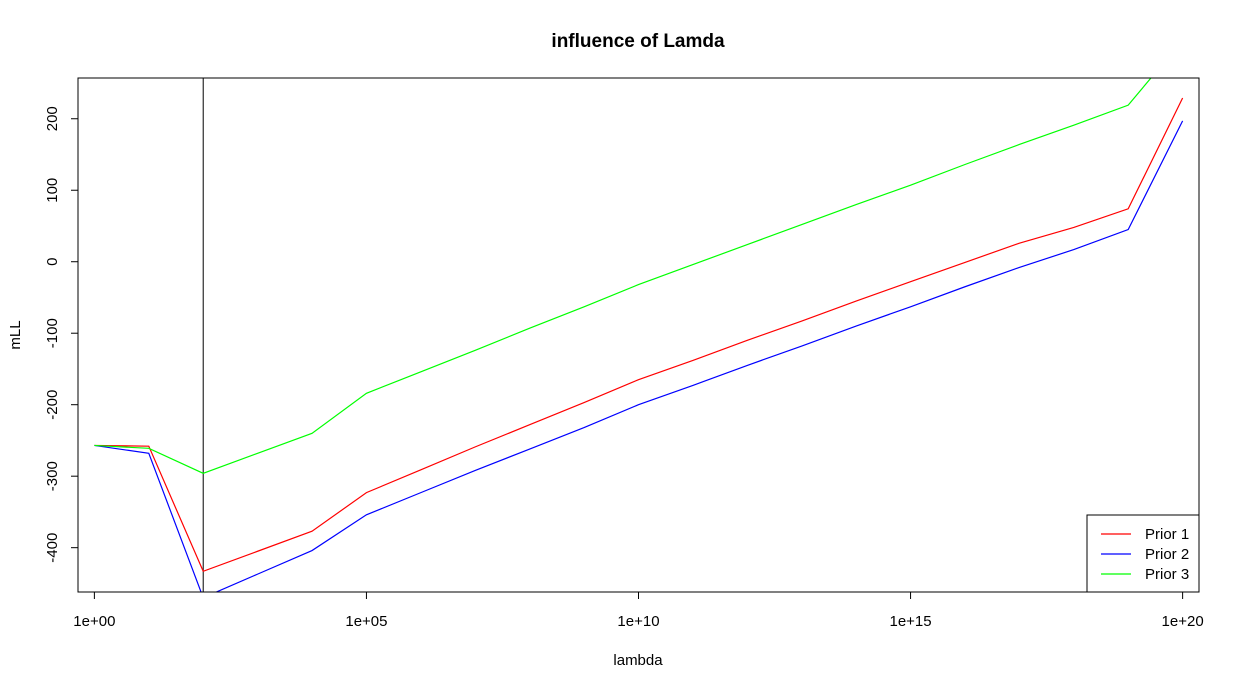  What do you see at coordinates (52, 405) in the screenshot?
I see `y-tick-label: -200` at bounding box center [52, 405].